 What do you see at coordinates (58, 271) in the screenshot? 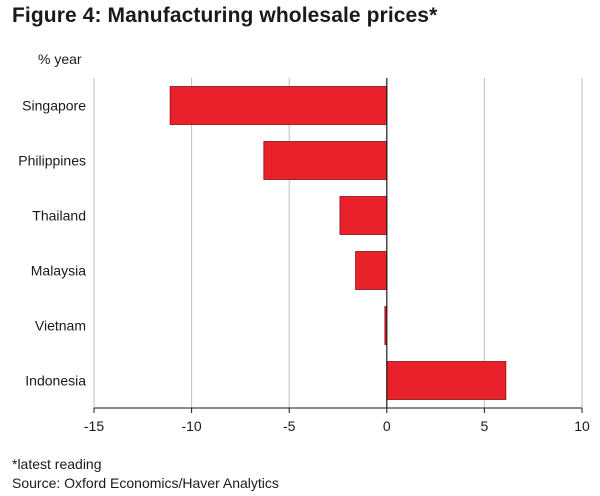
I see `category-label: Malaysia` at bounding box center [58, 271].